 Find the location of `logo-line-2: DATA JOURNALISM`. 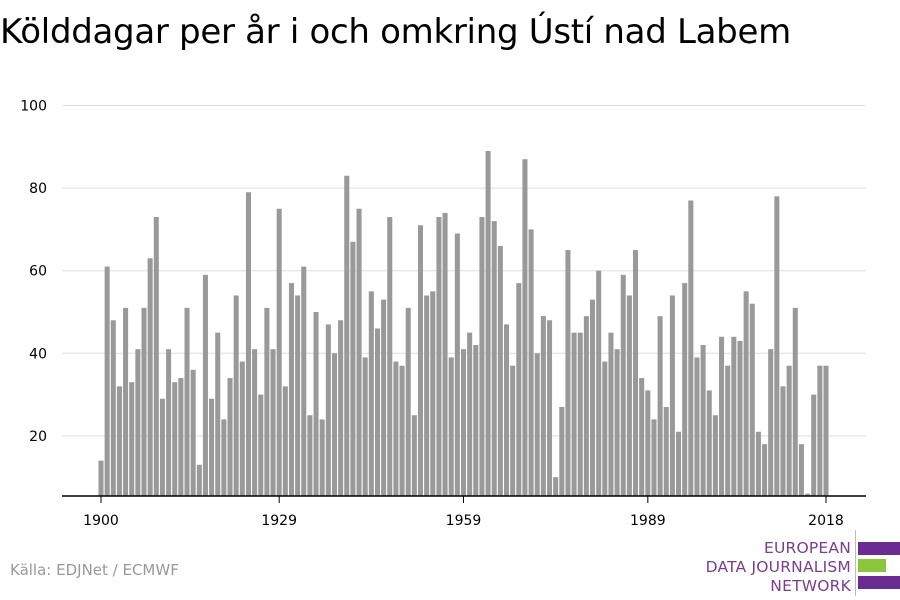

logo-line-2: DATA JOURNALISM is located at coordinates (778, 567).